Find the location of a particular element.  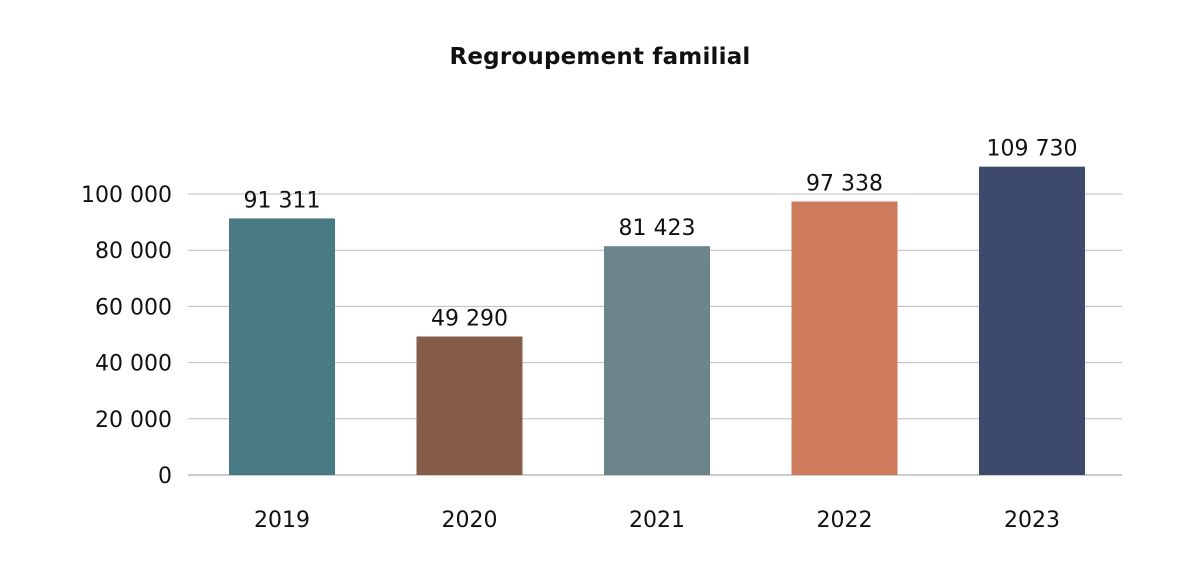

y-tick-label: 100 000 is located at coordinates (126, 195).